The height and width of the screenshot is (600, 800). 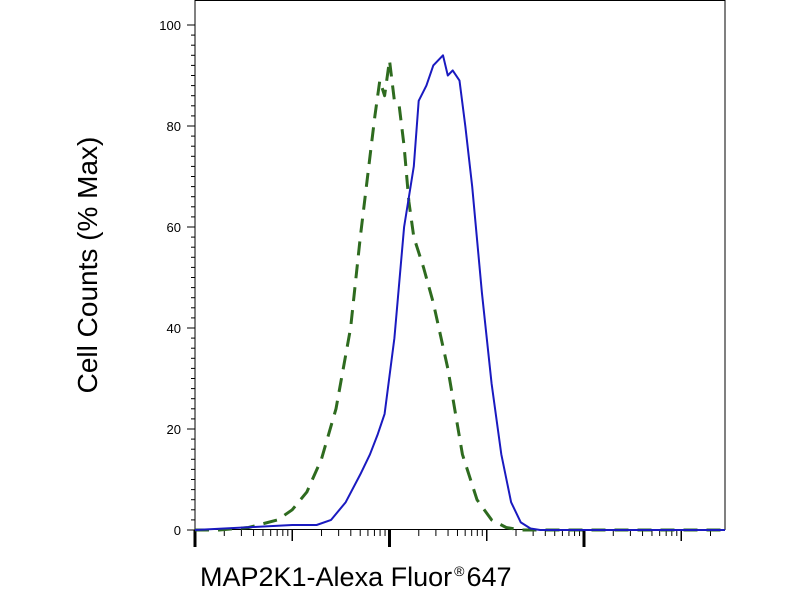 What do you see at coordinates (174, 328) in the screenshot?
I see `y-tick-label: 40` at bounding box center [174, 328].